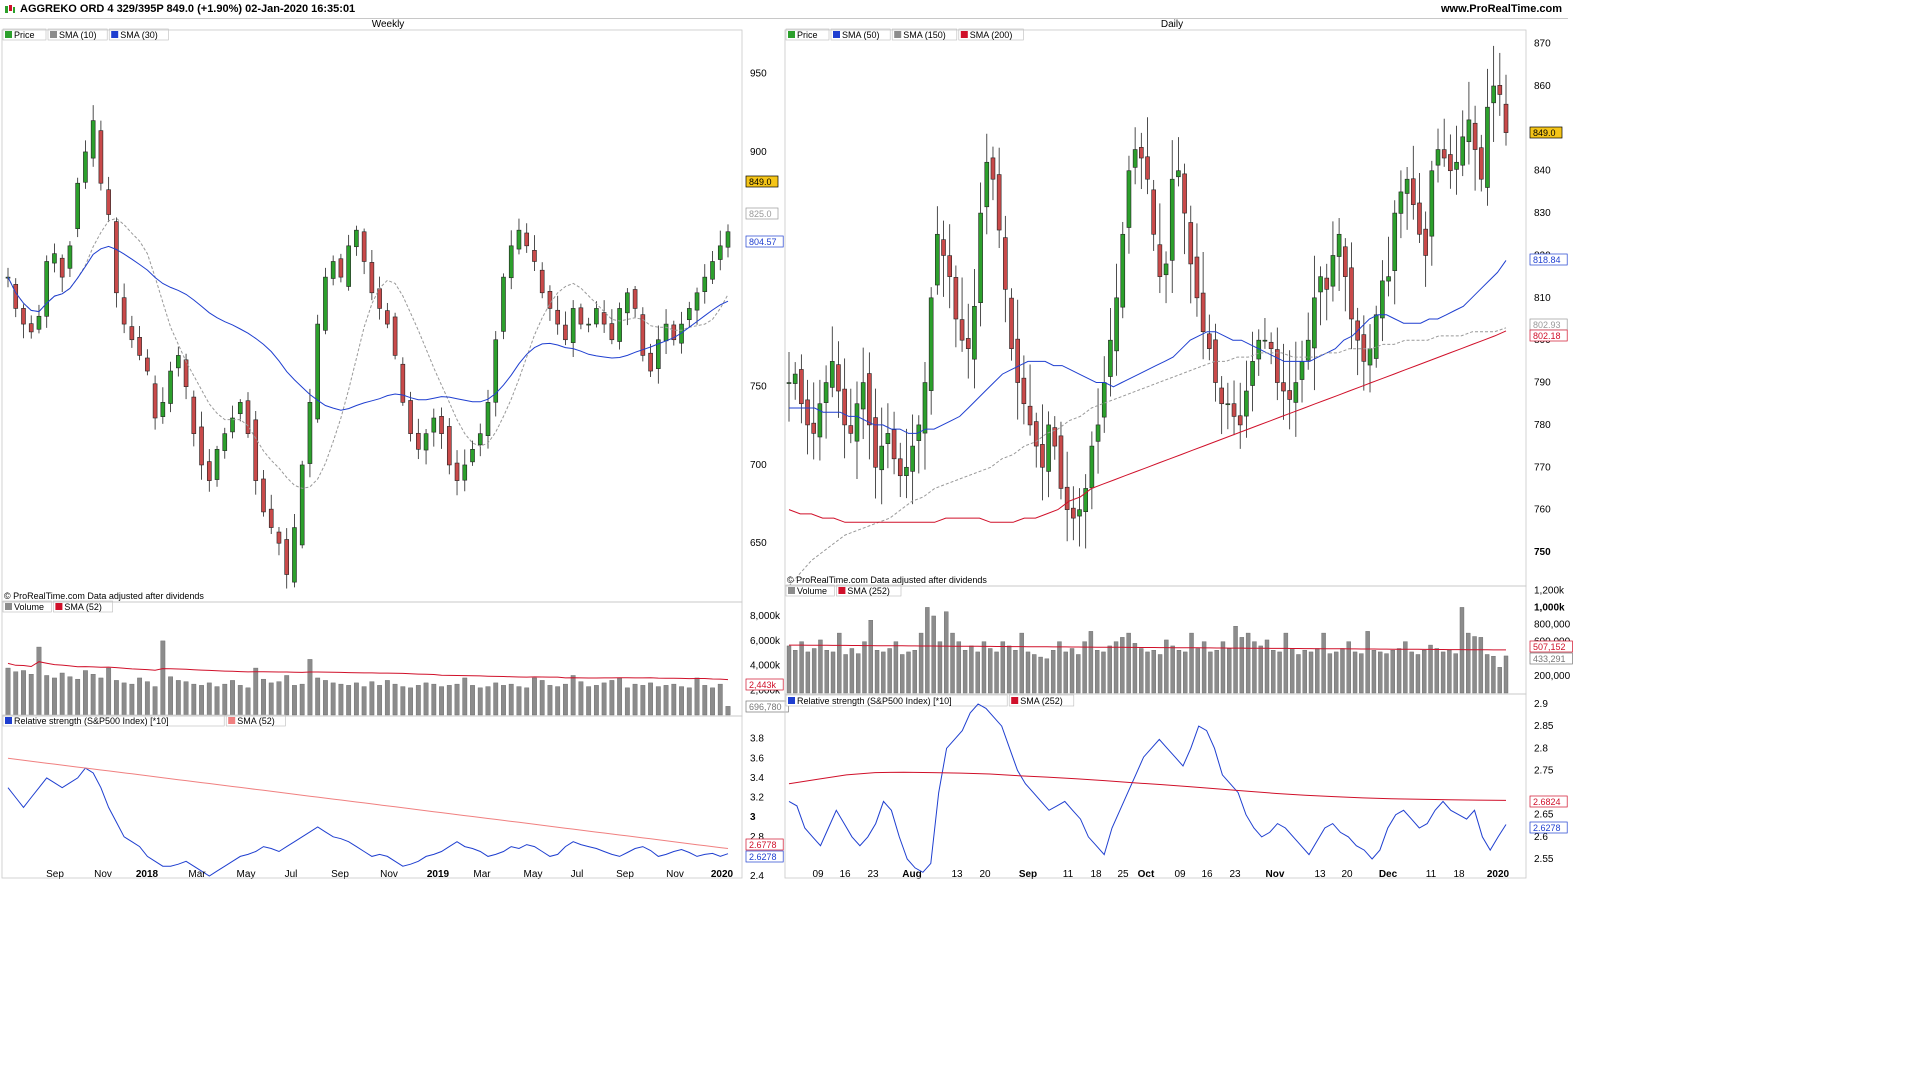 Image resolution: width=1920 pixels, height=1080 pixels. I want to click on axis-tick-label: 2.8, so click(1541, 748).